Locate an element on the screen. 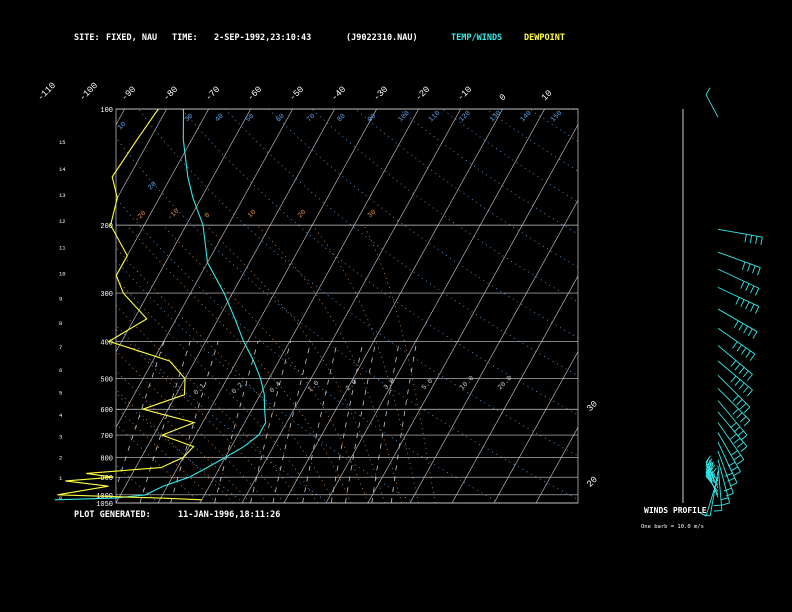 Image resolution: width=792 pixels, height=612 pixels. mixing-ratio-label: 2.0 is located at coordinates (351, 386).